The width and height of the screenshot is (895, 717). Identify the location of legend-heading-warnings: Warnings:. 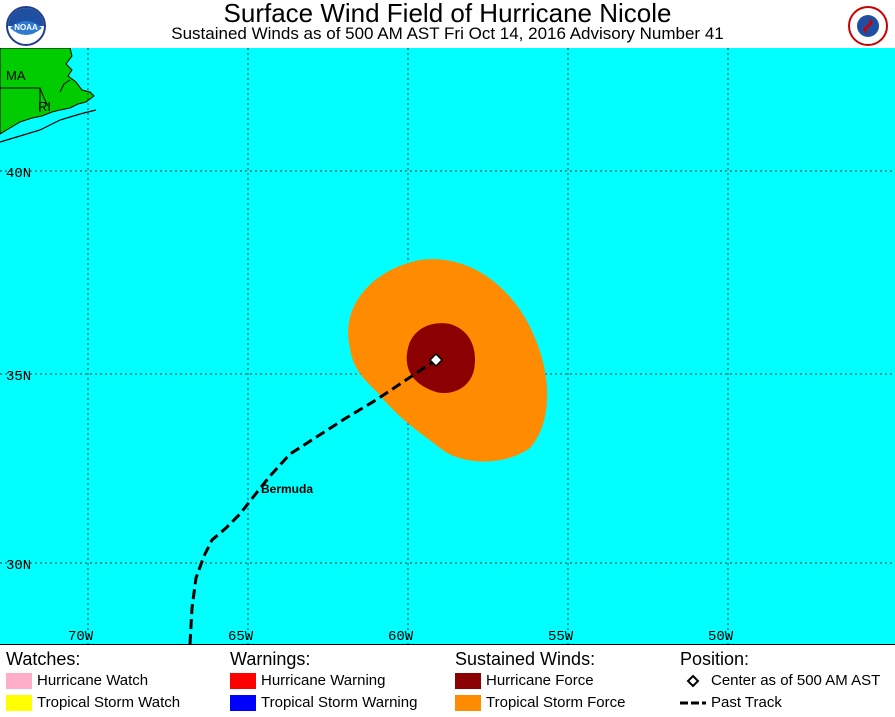
(270, 659).